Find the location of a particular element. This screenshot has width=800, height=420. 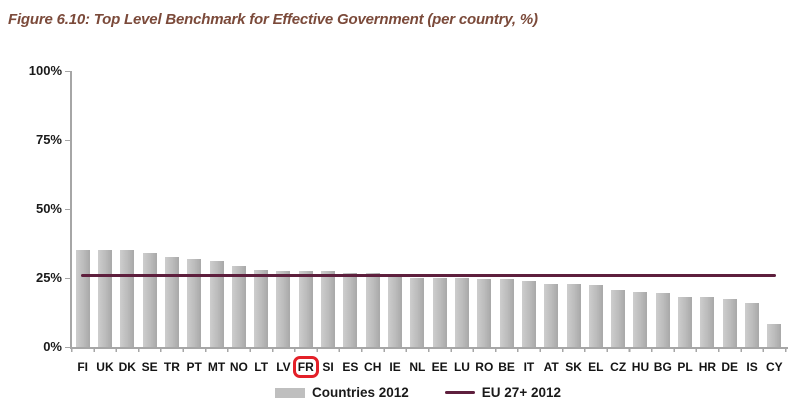

x-label-uk: UK is located at coordinates (105, 367).